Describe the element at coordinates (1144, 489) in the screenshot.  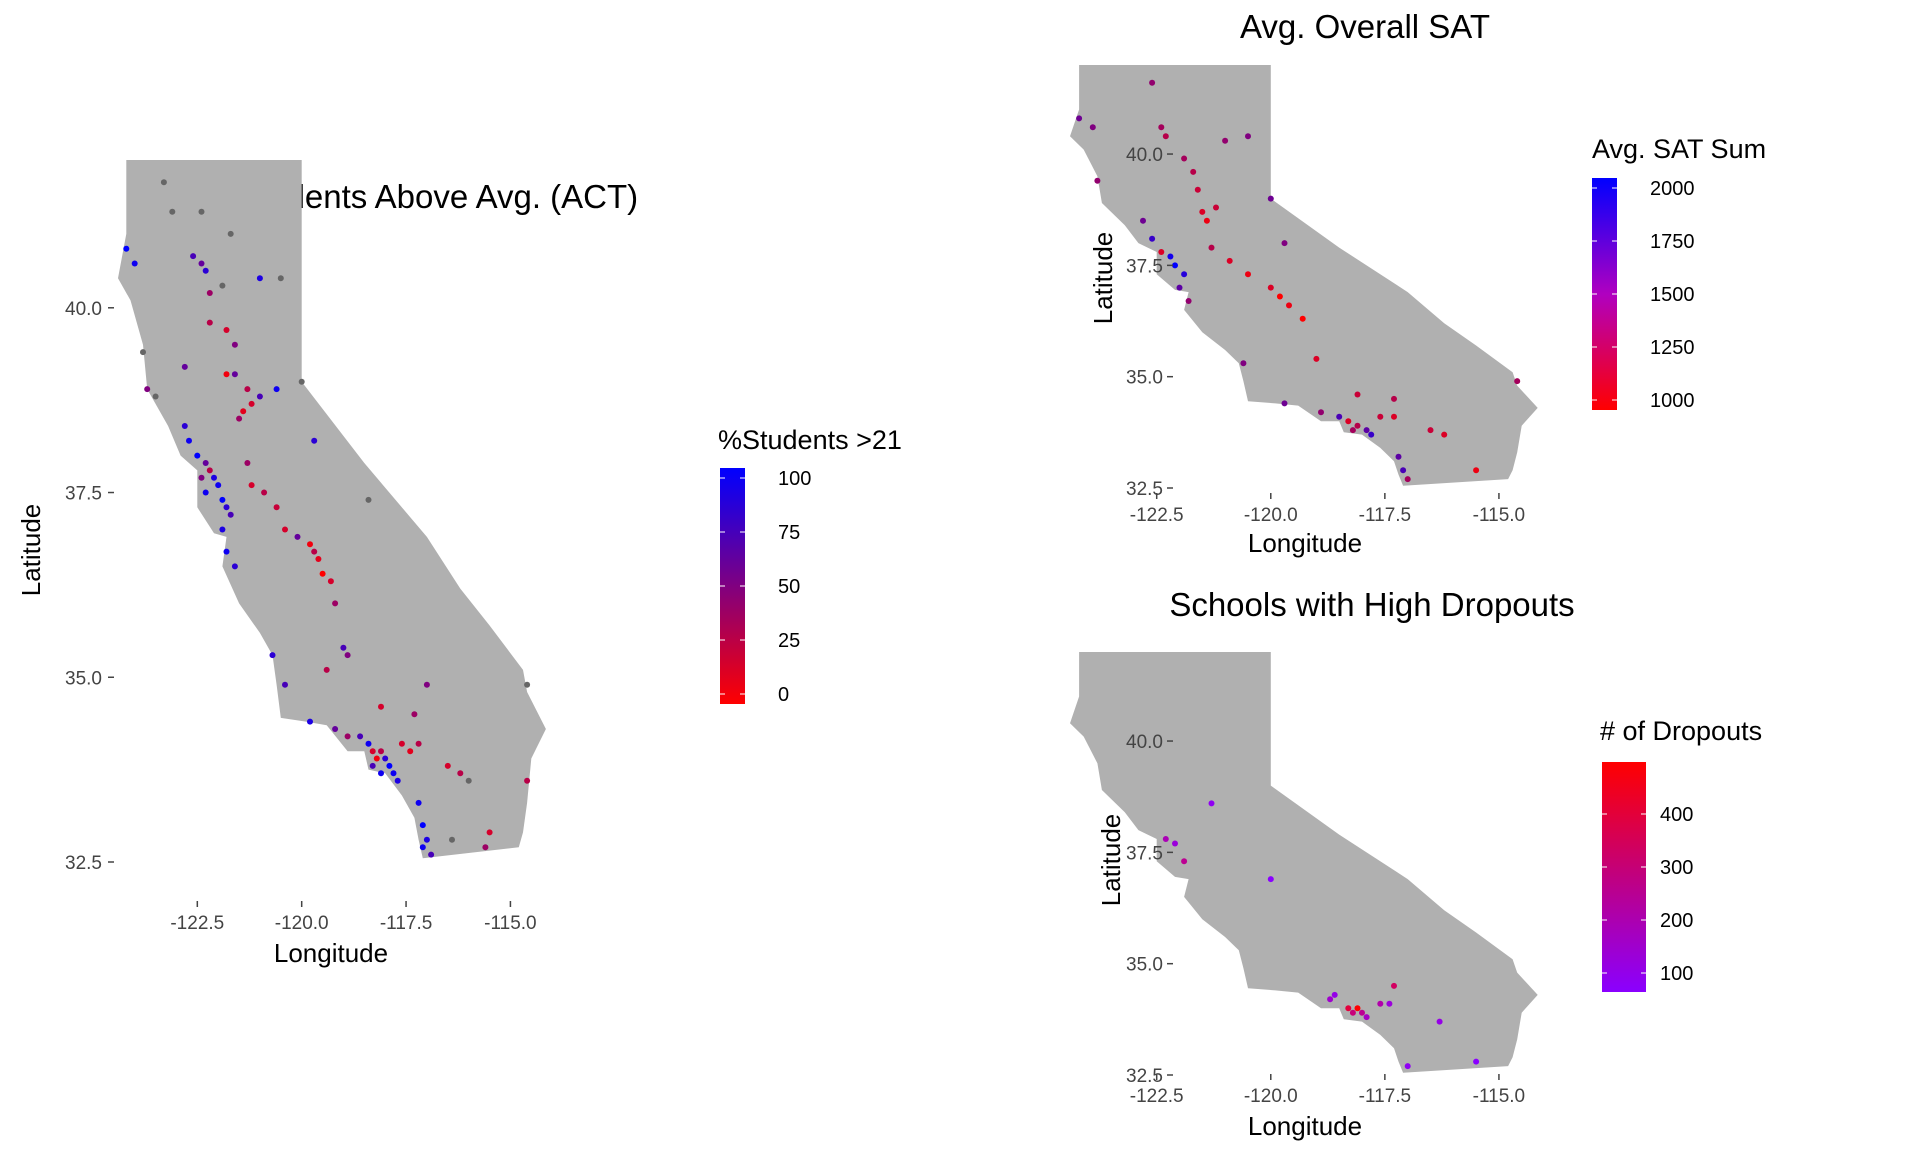
I see `y-tick-label: 32.5` at that location.